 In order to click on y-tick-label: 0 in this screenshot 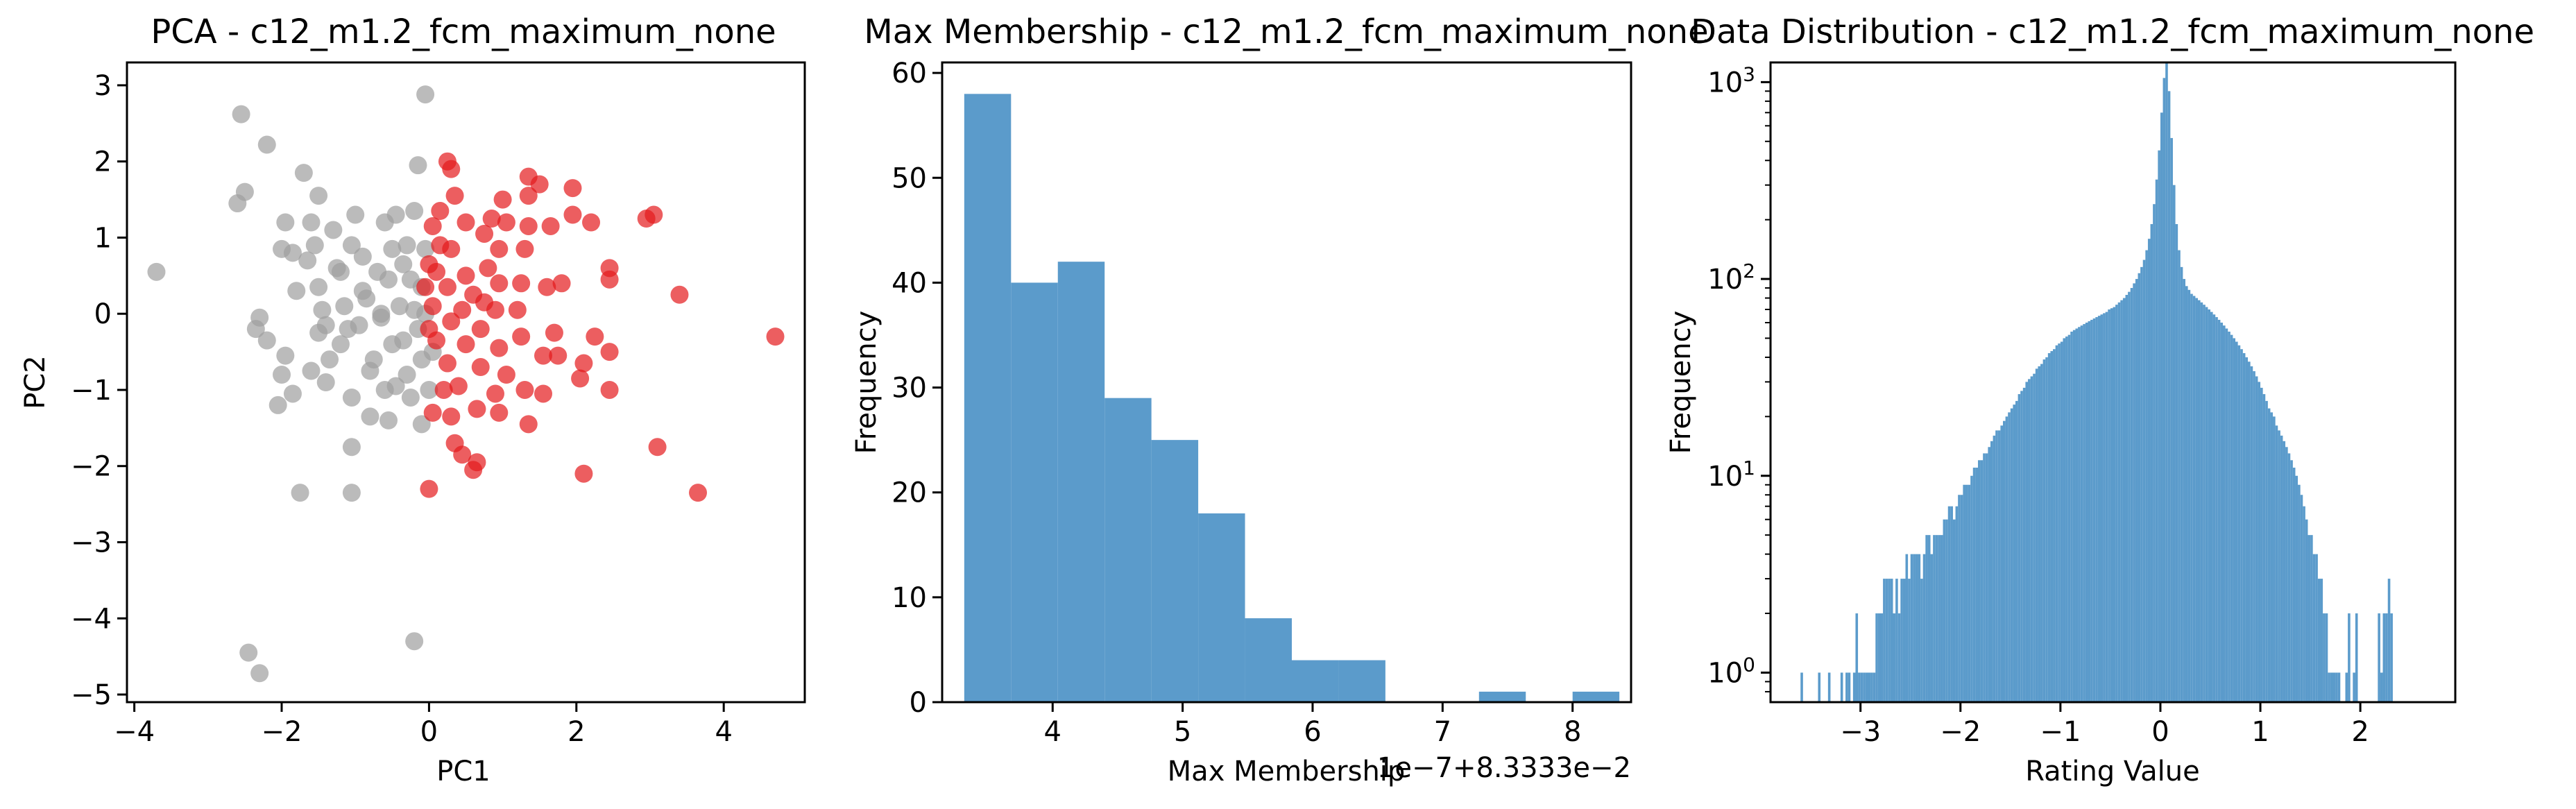, I will do `click(918, 703)`.